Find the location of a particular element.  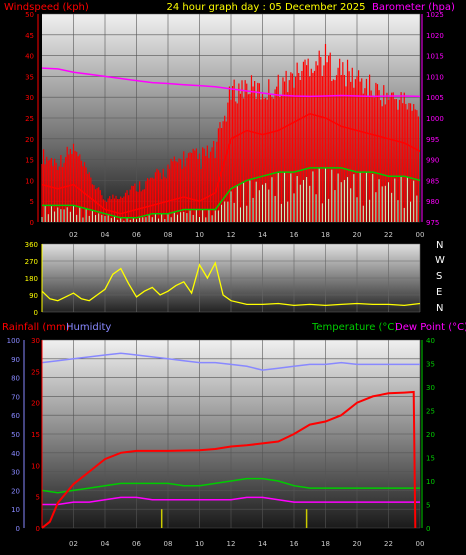

panel1-x-tick-label: 00 is located at coordinates (420, 235).